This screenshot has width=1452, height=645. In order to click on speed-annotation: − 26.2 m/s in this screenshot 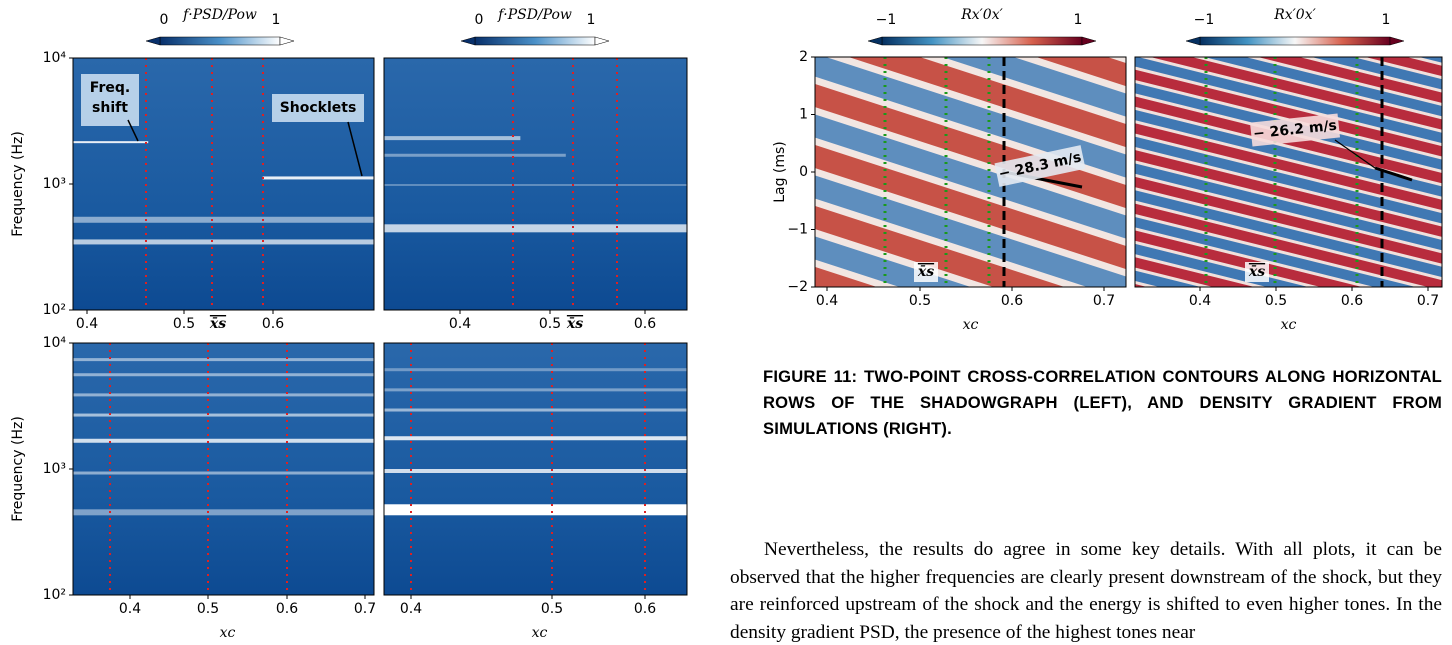, I will do `click(1295, 130)`.